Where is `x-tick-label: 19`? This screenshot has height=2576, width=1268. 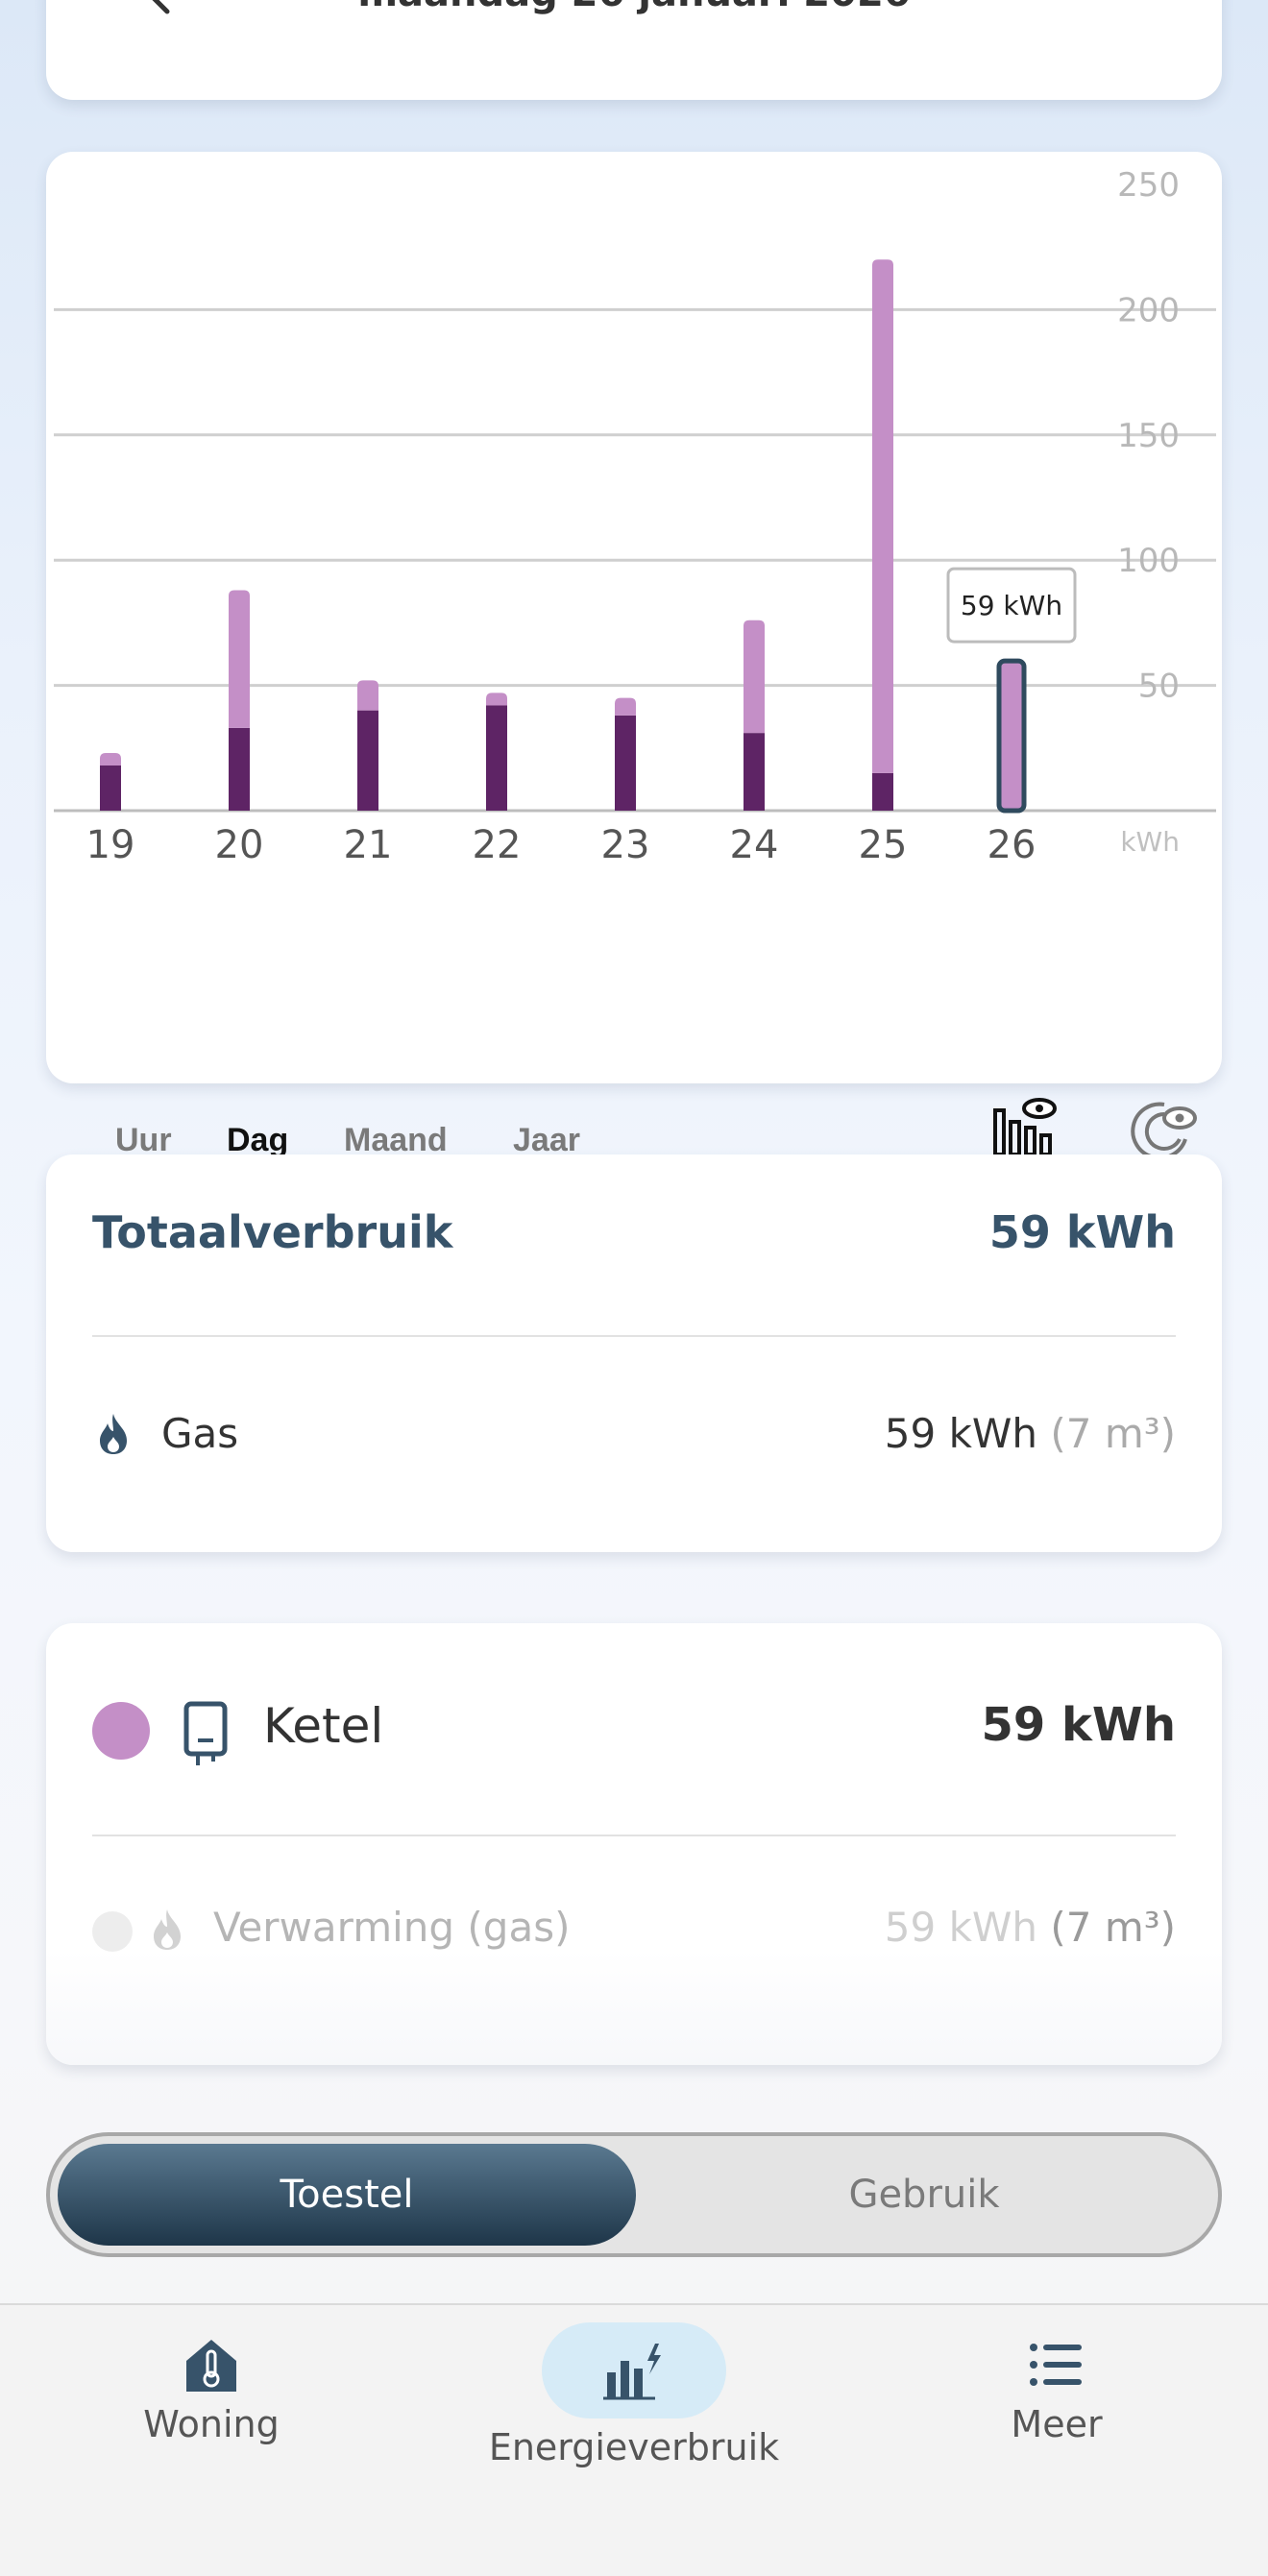 x-tick-label: 19 is located at coordinates (110, 845).